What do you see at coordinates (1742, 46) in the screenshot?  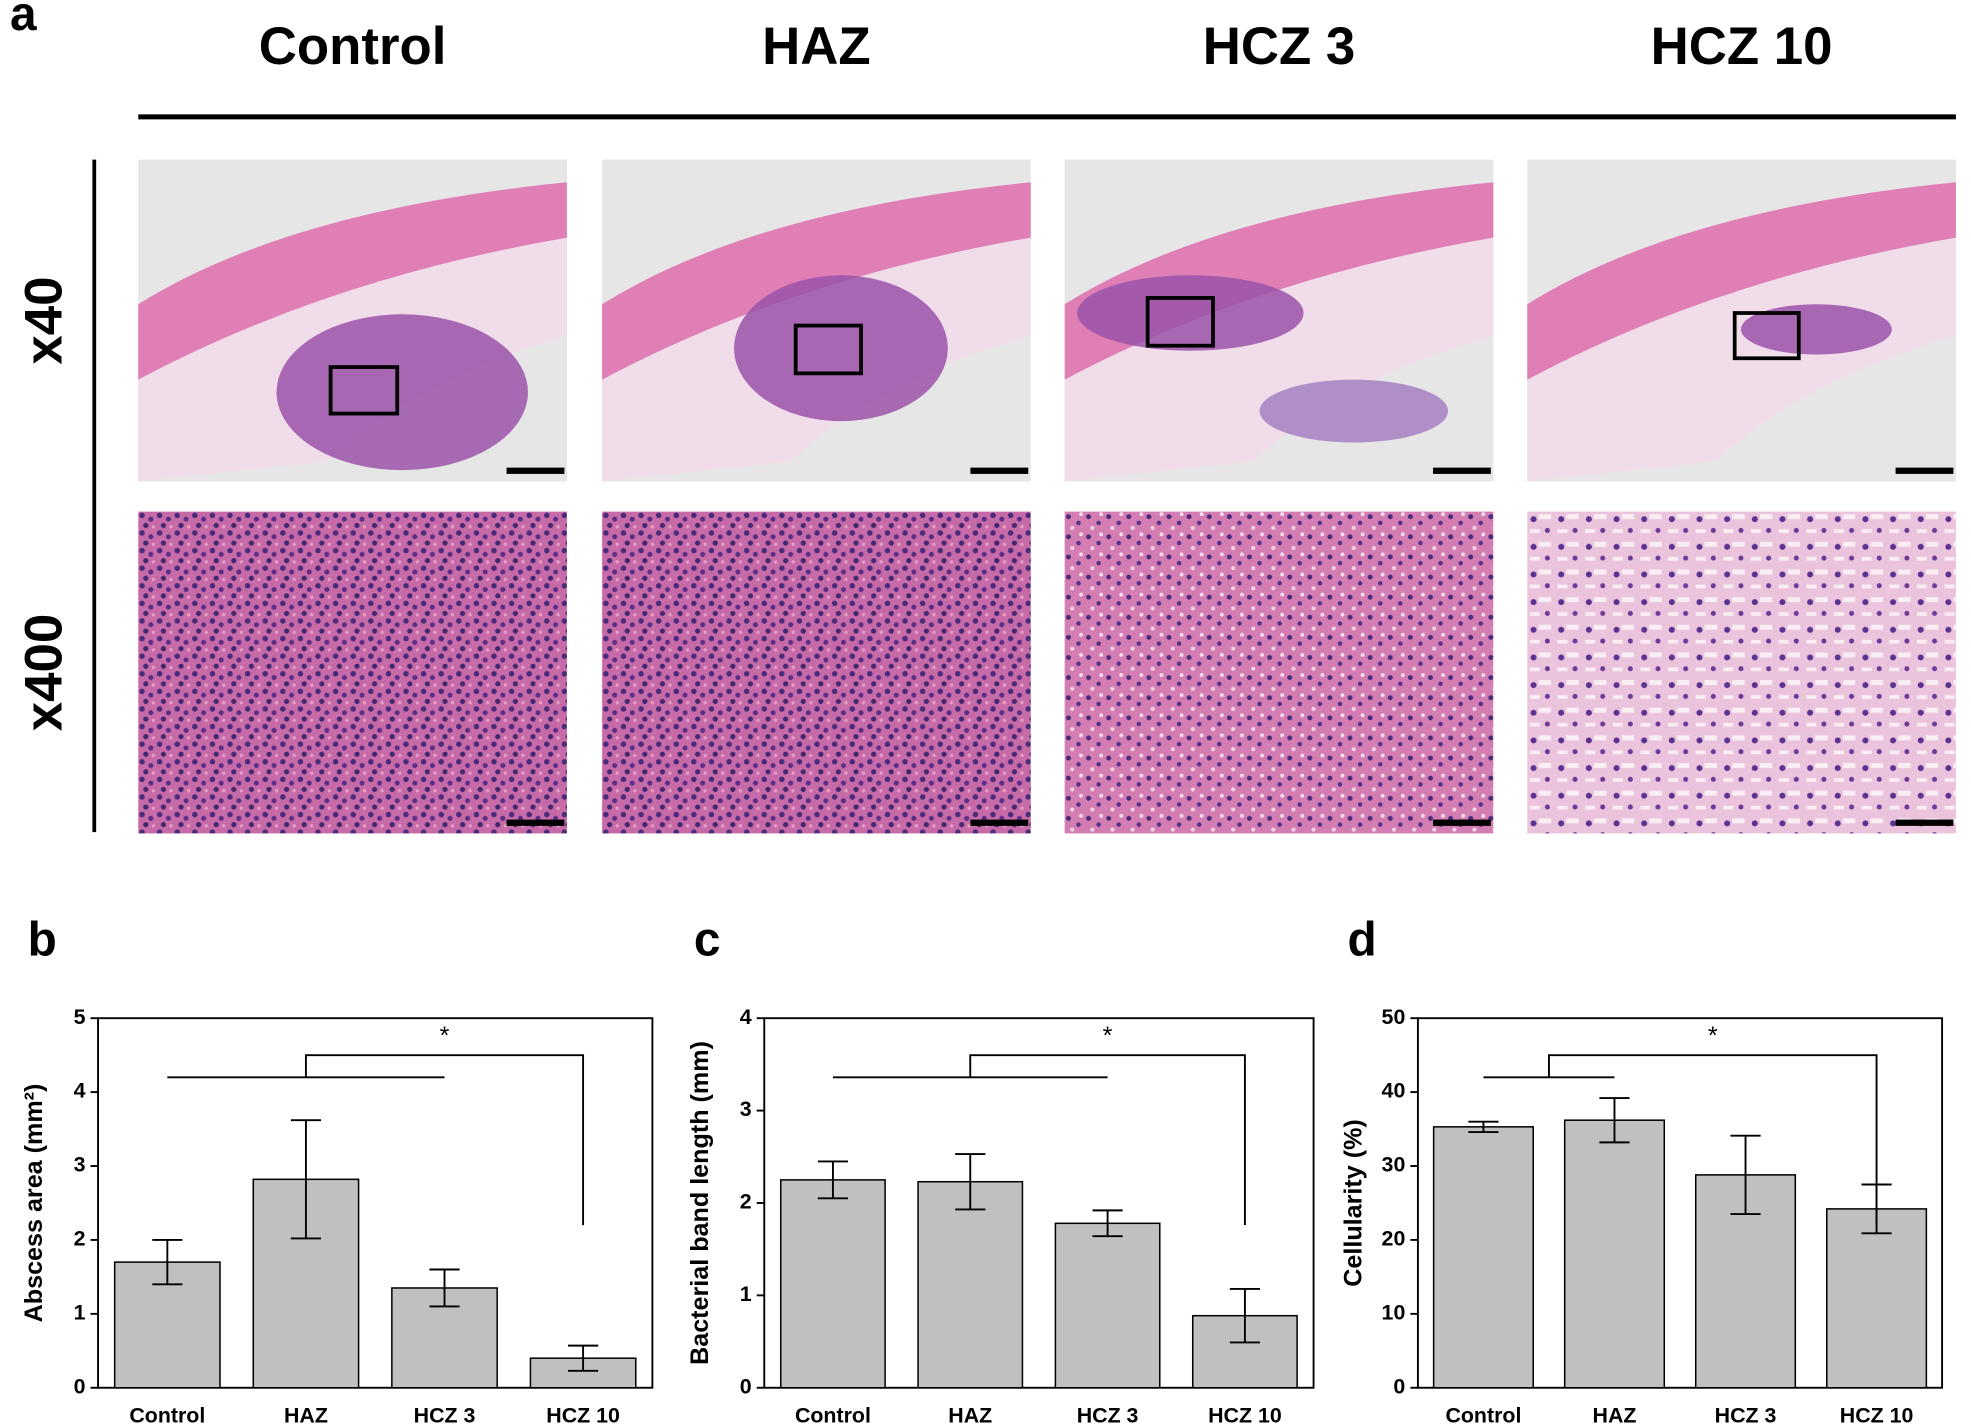 I see `column-header: HCZ 10` at bounding box center [1742, 46].